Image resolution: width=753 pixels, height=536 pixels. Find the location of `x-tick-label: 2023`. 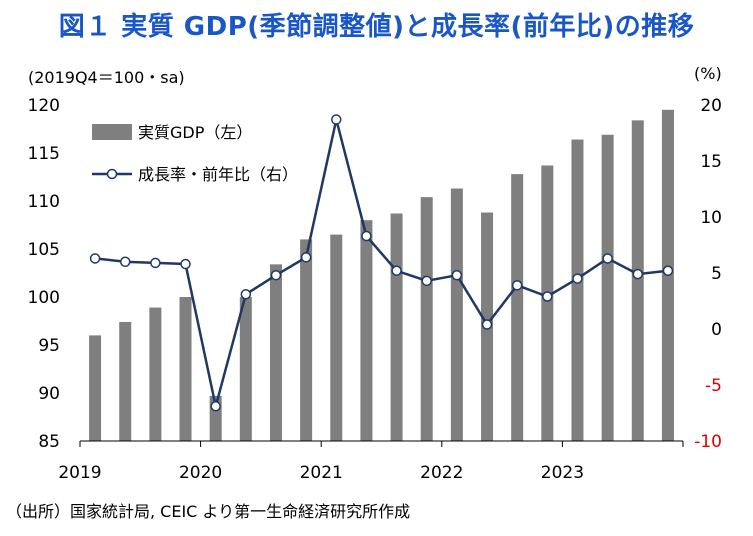

x-tick-label: 2023 is located at coordinates (562, 473).